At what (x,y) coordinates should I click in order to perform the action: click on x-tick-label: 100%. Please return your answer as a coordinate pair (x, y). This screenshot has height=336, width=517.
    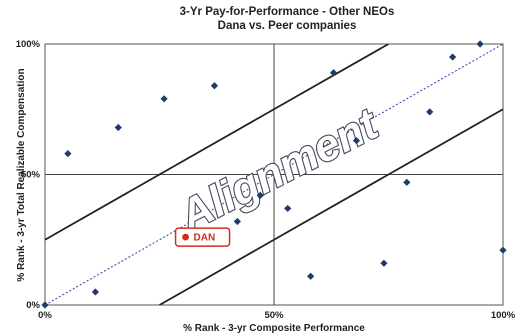
    Looking at the image, I should click on (503, 315).